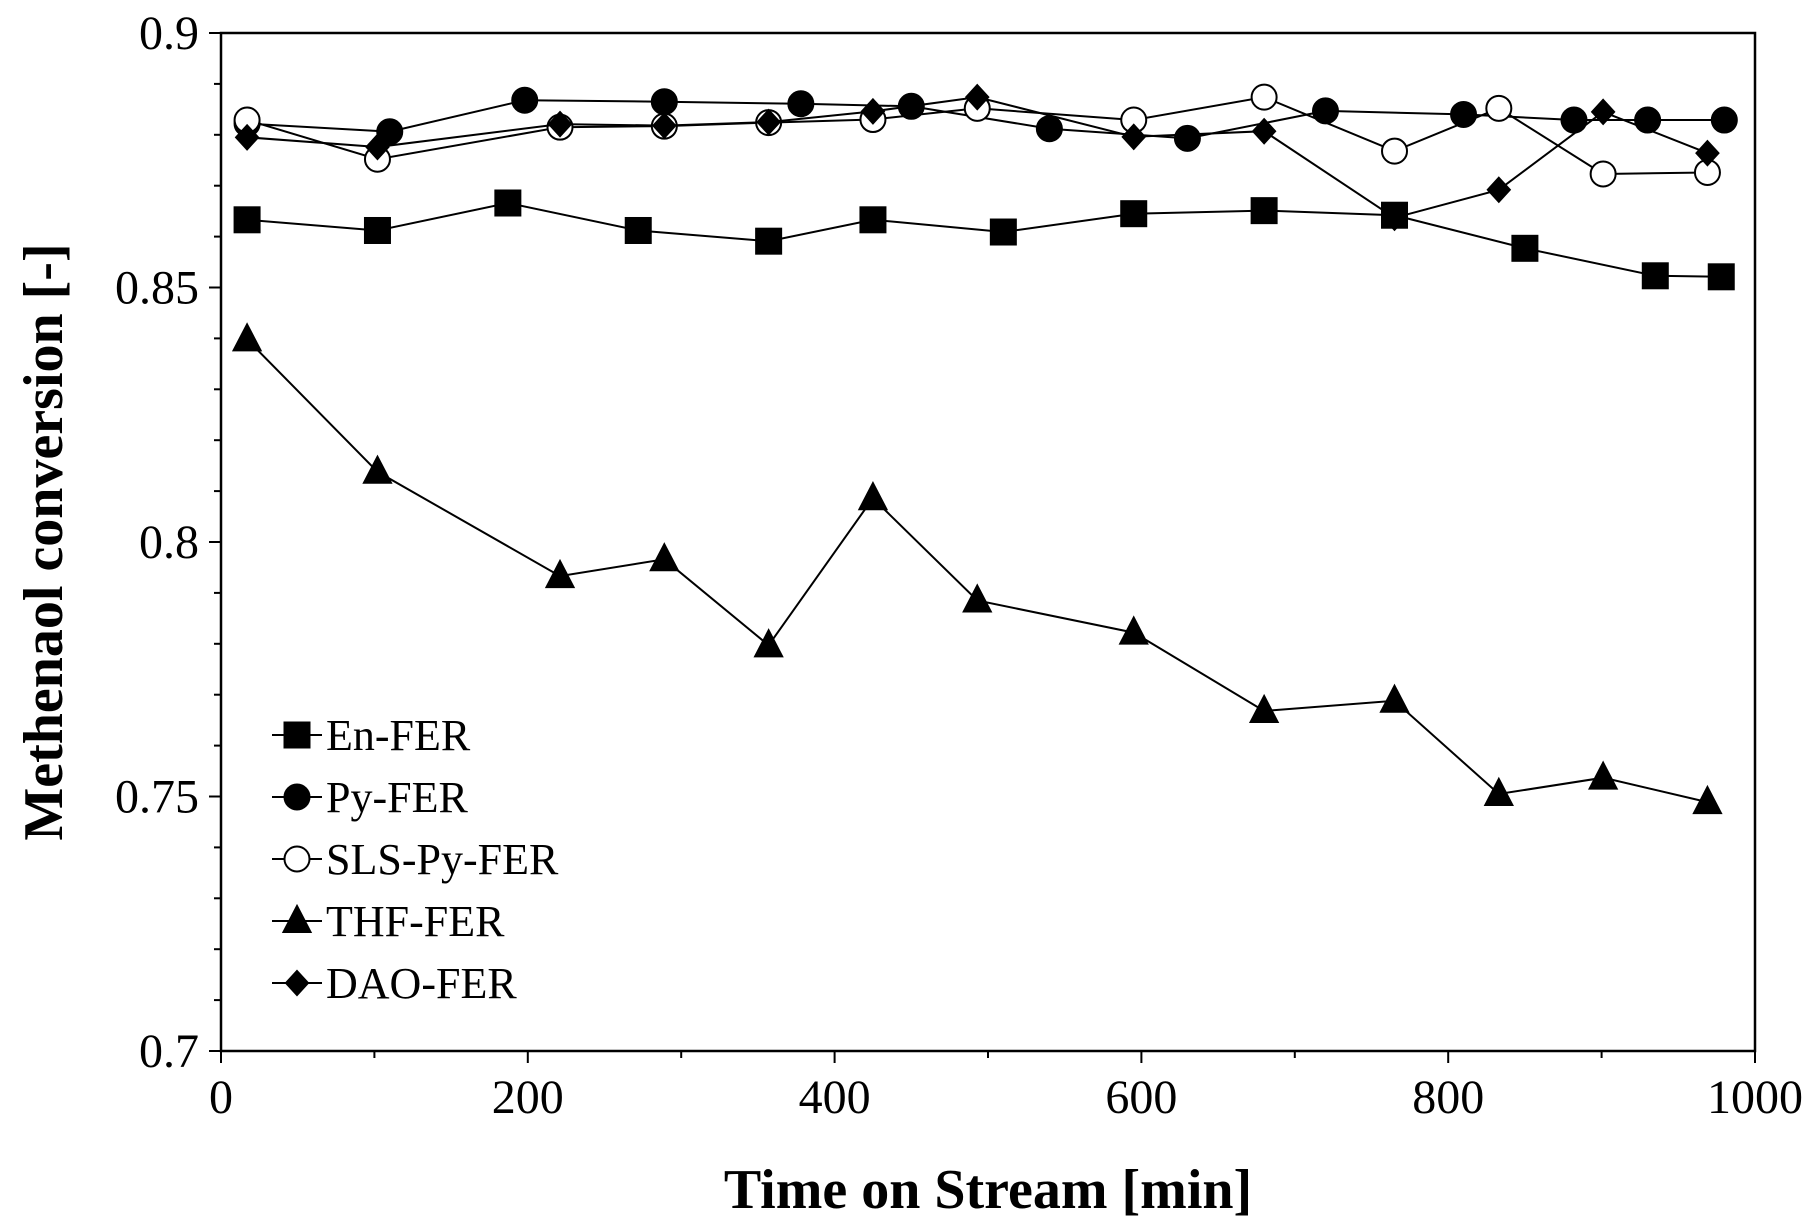 This screenshot has height=1223, width=1814. Describe the element at coordinates (157, 288) in the screenshot. I see `y-tick-label: 0.85` at that location.